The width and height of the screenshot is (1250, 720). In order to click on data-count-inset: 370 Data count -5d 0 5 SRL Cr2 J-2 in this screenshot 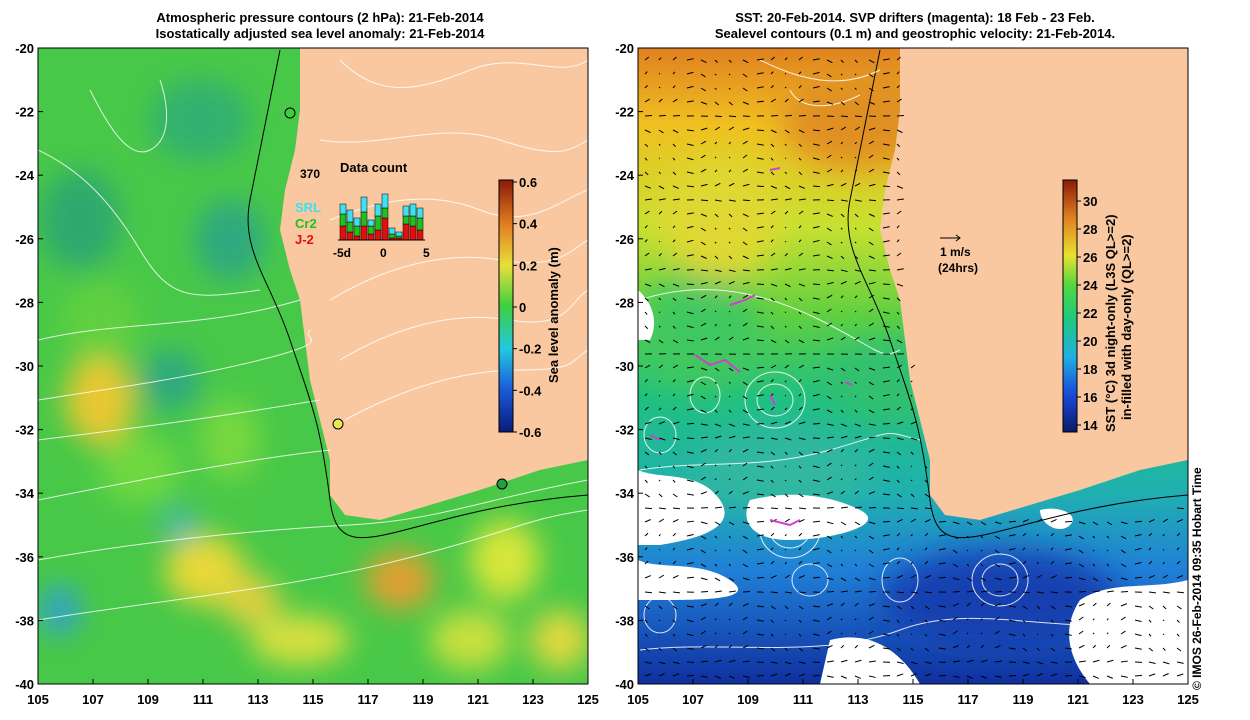, I will do `click(362, 210)`.